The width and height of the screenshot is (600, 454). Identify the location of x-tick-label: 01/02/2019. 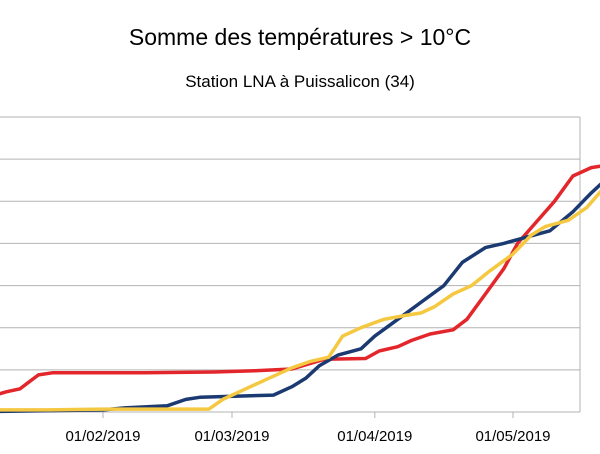
(102, 436).